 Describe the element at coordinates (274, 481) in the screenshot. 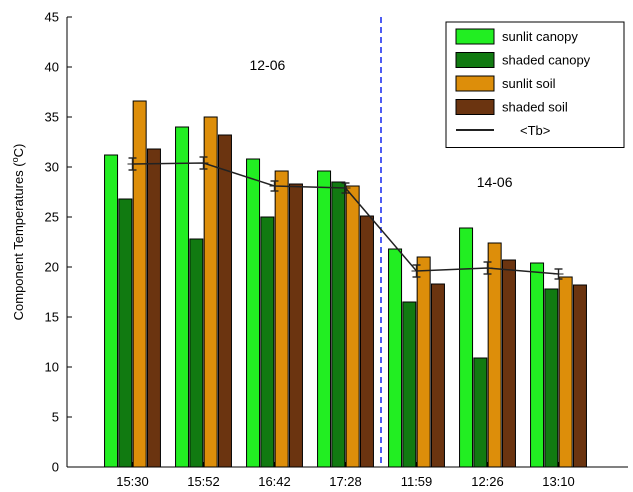

I see `x-tick-label-1642: 16:42` at that location.